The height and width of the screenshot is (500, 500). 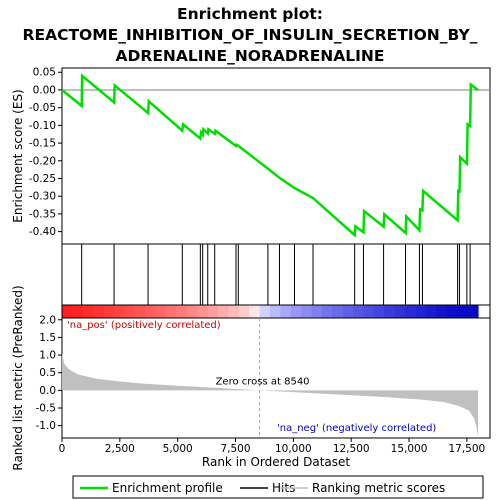 I want to click on x-axis: 0 2,500 5,000 7,500 10,000 12,500 15,000 17,500, so click(x=272, y=446).